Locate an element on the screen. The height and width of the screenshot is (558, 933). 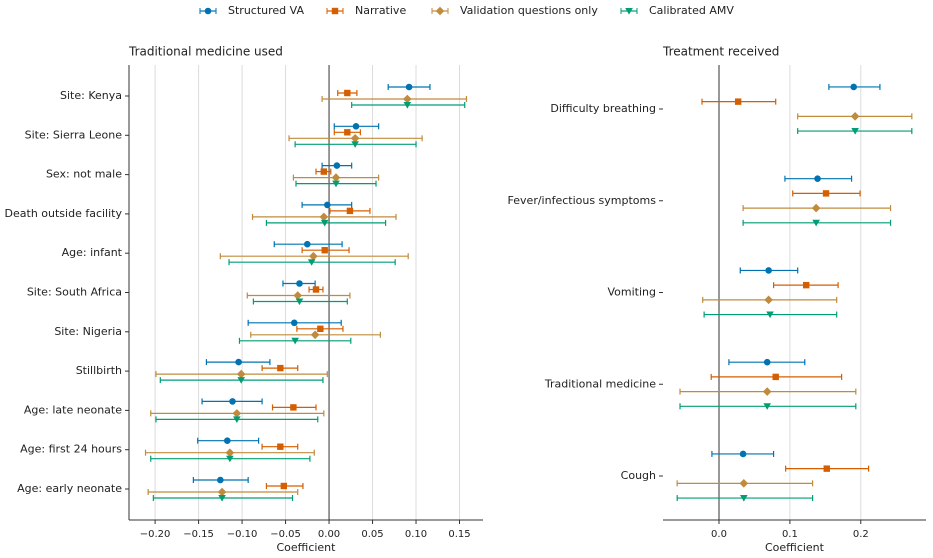
x-tick-label: 0.05 is located at coordinates (372, 534).